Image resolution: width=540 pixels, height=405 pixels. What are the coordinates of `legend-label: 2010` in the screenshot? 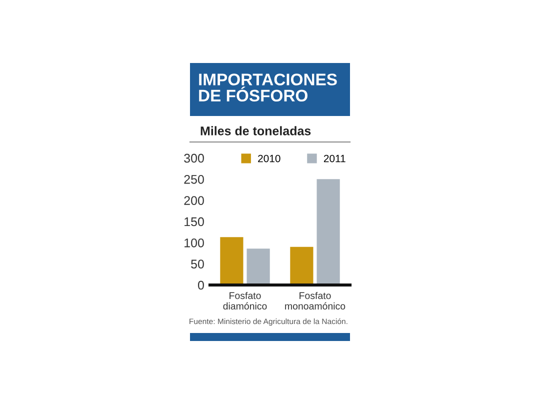 It's located at (269, 158).